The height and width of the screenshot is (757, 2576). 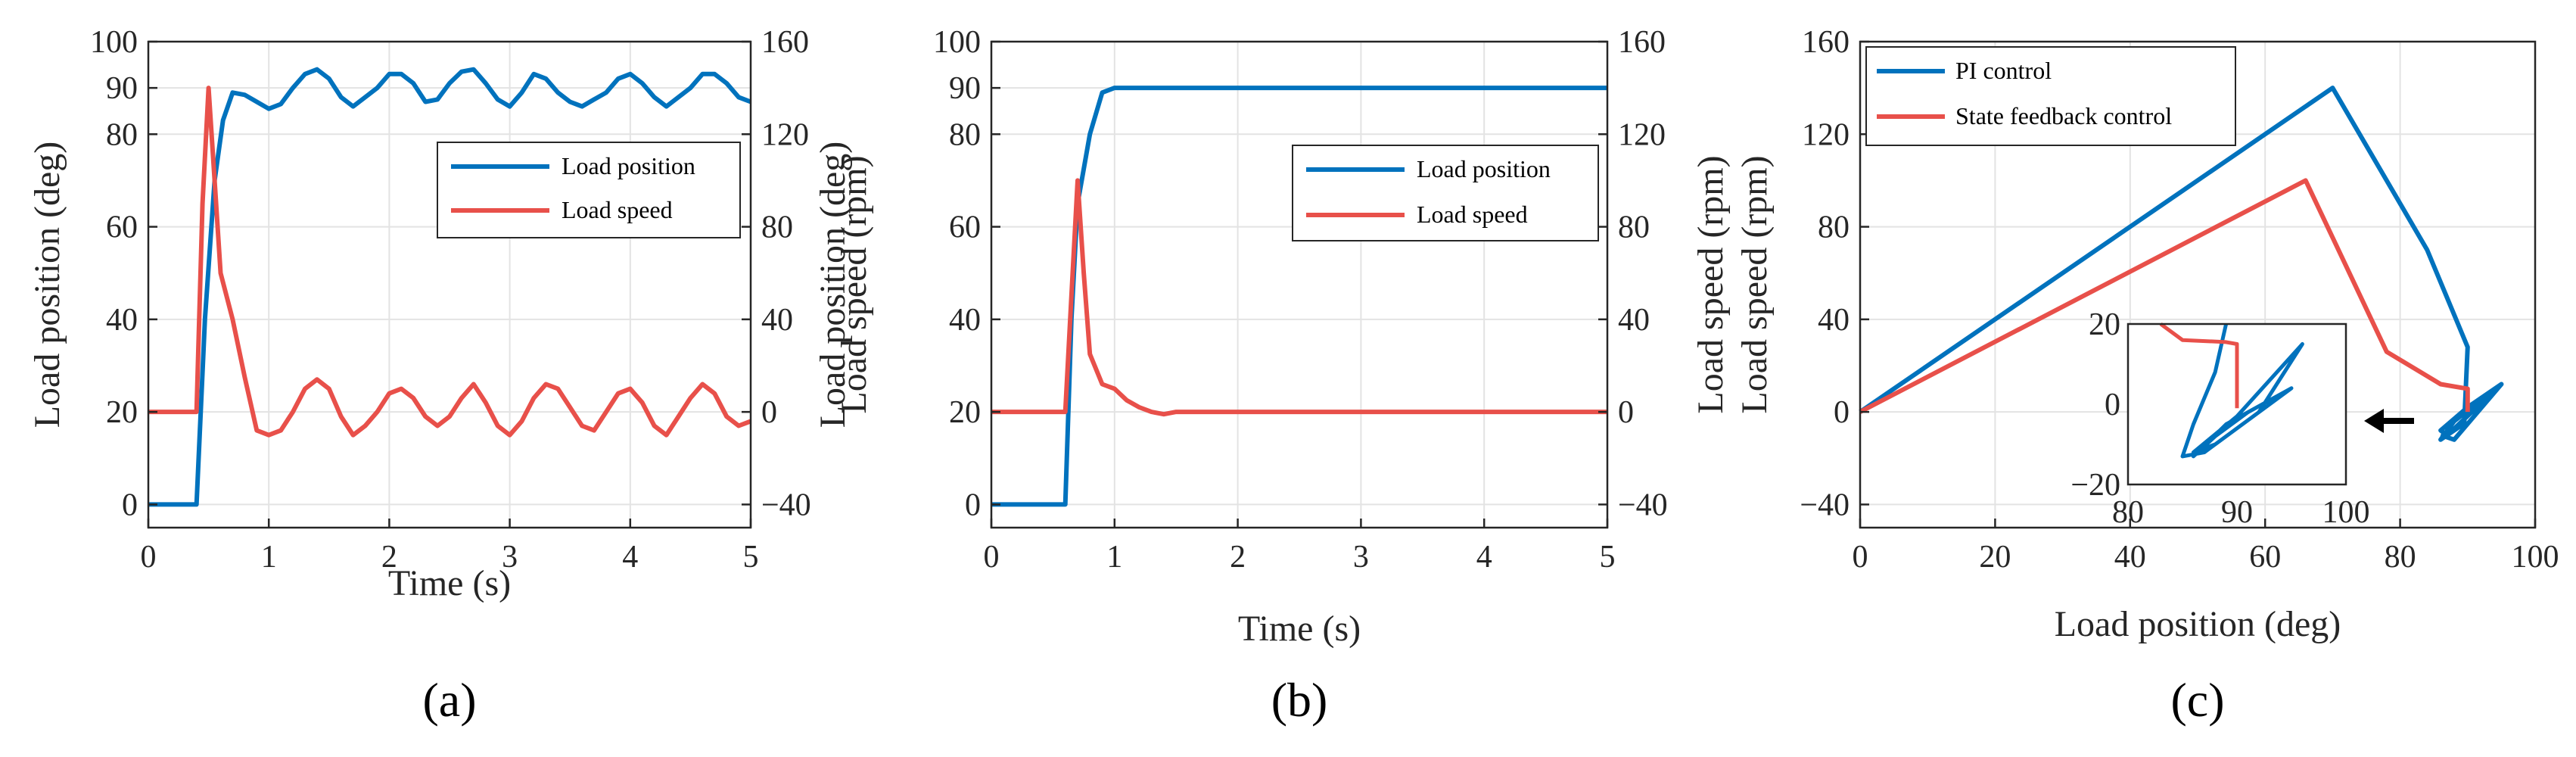 What do you see at coordinates (1633, 273) in the screenshot?
I see `right-axis-ticks-b: −40 0 40 80 120 160` at bounding box center [1633, 273].